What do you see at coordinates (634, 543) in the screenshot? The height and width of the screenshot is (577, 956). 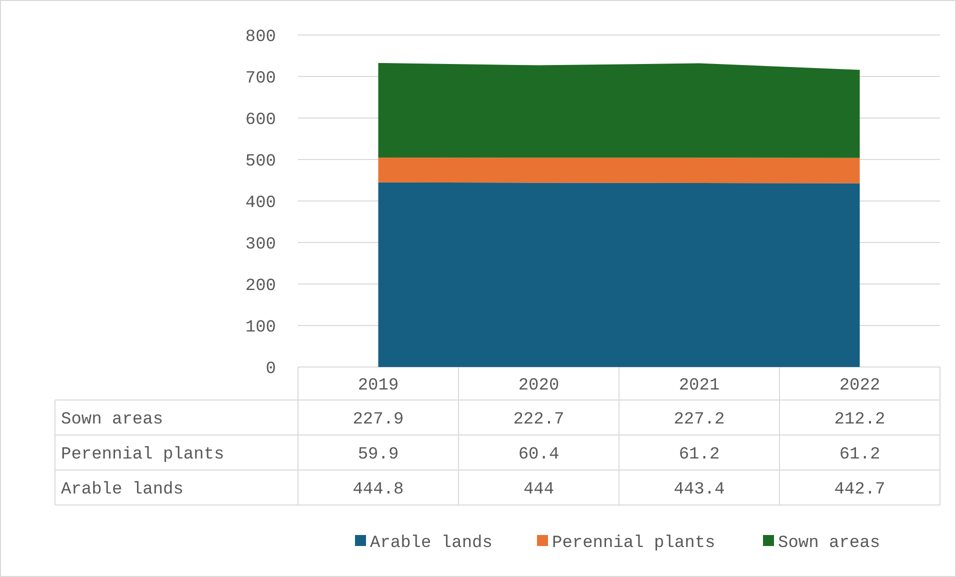 I see `legend-label: Perennial plants` at bounding box center [634, 543].